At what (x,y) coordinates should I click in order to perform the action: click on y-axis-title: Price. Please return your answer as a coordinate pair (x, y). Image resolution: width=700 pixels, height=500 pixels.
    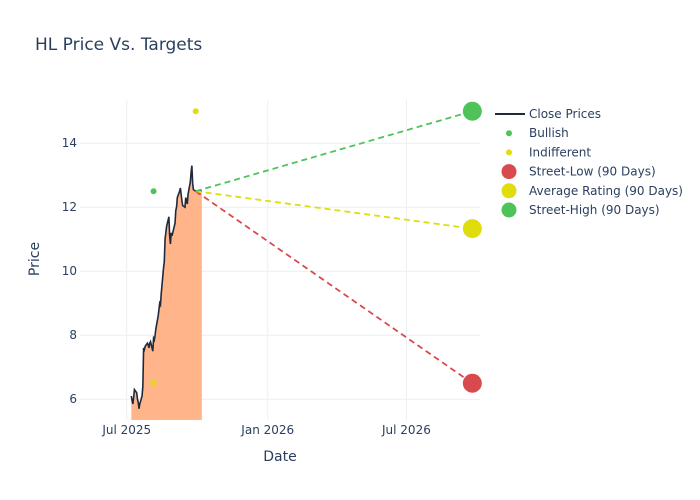
    Looking at the image, I should click on (35, 259).